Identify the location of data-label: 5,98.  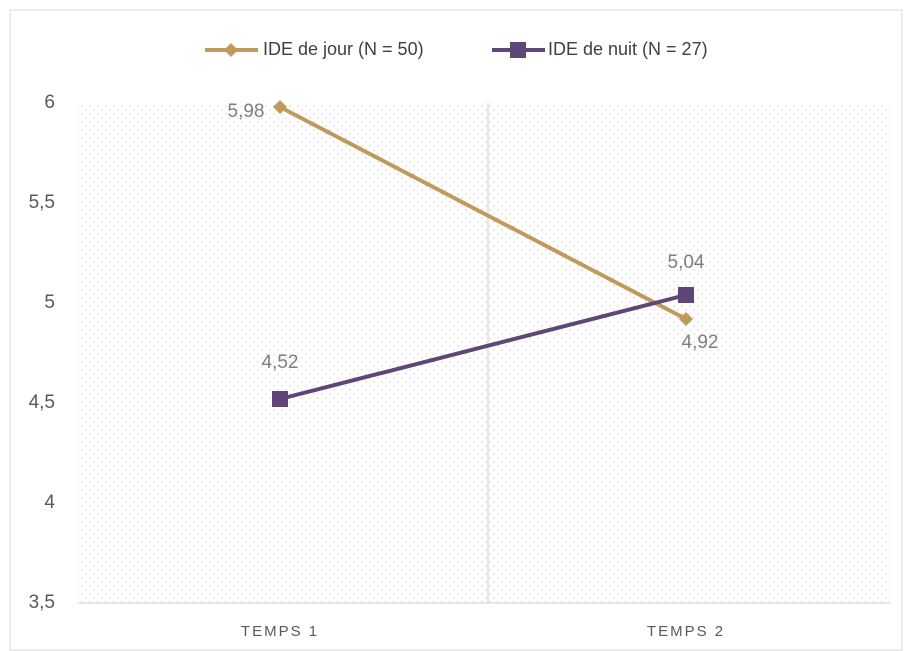
(246, 111).